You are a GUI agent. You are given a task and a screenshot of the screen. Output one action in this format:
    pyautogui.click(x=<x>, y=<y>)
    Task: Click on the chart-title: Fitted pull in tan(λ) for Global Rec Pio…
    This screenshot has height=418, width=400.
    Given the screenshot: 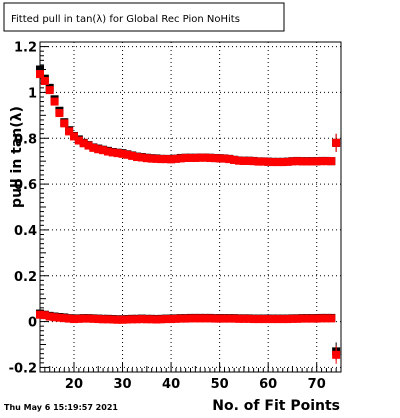 What is the action you would take?
    pyautogui.click(x=125, y=19)
    